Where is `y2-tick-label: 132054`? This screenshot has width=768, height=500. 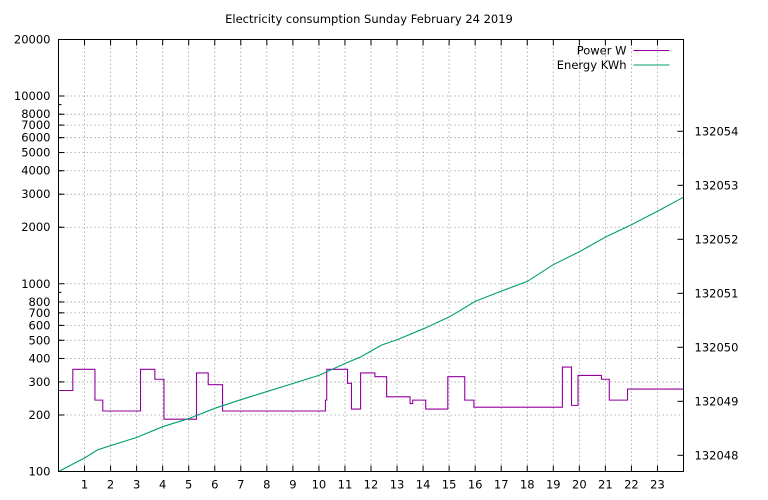
y2-tick-label: 132054 is located at coordinates (717, 131).